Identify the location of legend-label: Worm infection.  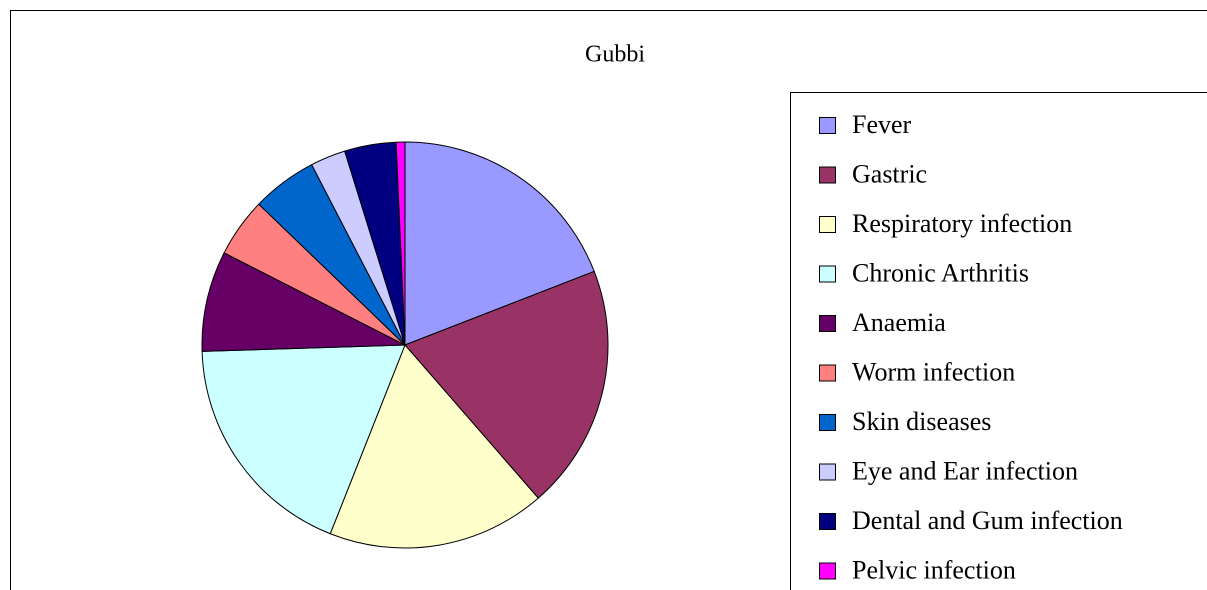
(933, 371).